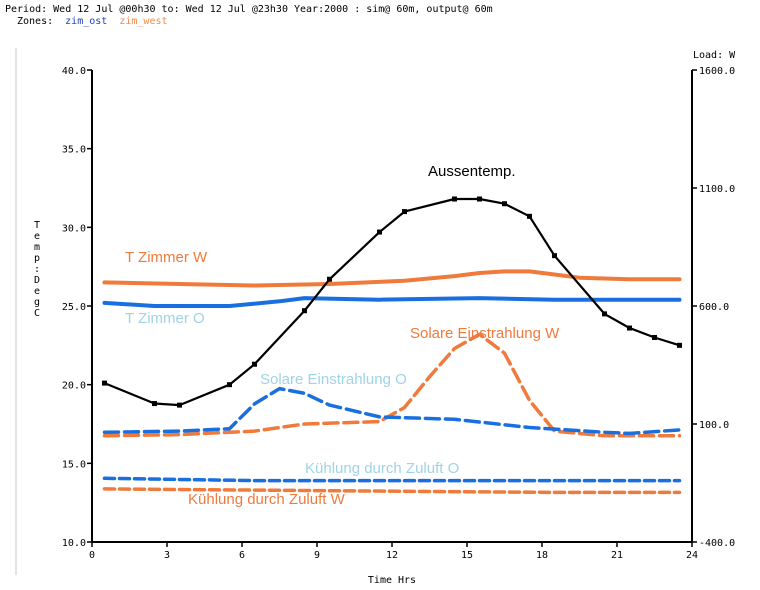 The width and height of the screenshot is (760, 590). I want to click on annotation-k-hlung-durch-zuluft-w: Kühlung durch Zuluft W, so click(267, 499).